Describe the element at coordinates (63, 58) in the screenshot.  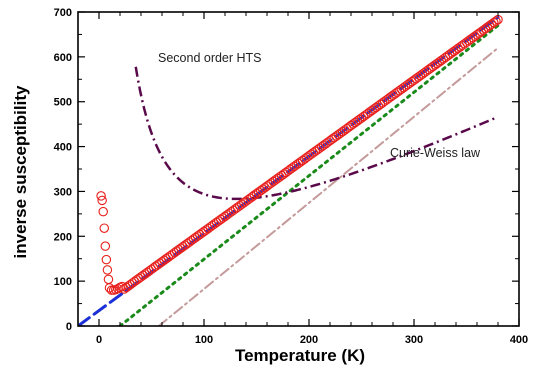
I see `y-tick-label: 600` at that location.